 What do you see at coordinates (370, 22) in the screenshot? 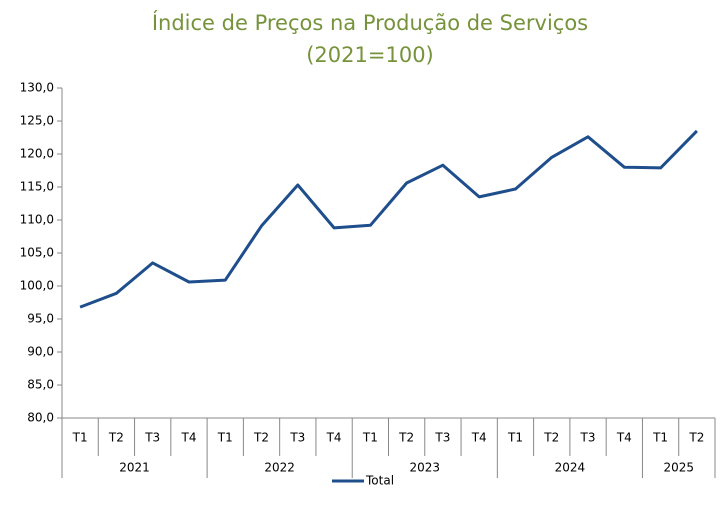
I see `chart-title: Índice de Preços na Produção de Serviços` at bounding box center [370, 22].